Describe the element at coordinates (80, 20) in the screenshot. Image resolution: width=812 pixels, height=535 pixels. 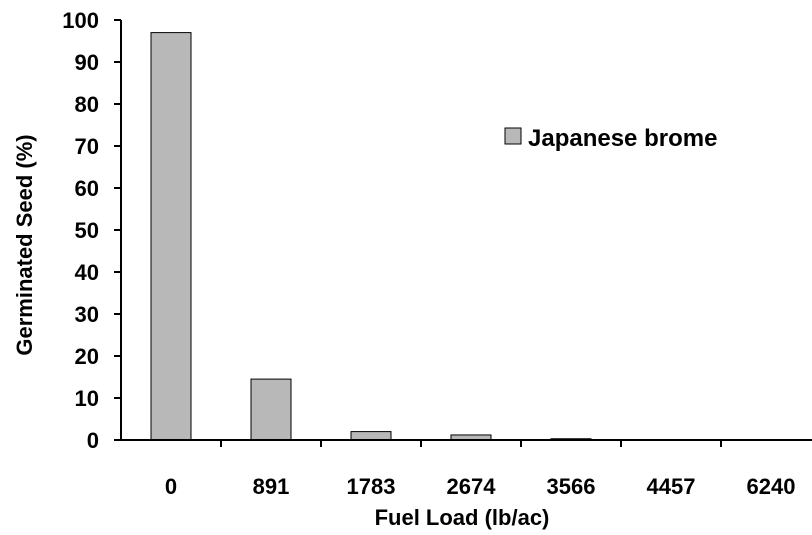
I see `y-tick-label: 100` at that location.